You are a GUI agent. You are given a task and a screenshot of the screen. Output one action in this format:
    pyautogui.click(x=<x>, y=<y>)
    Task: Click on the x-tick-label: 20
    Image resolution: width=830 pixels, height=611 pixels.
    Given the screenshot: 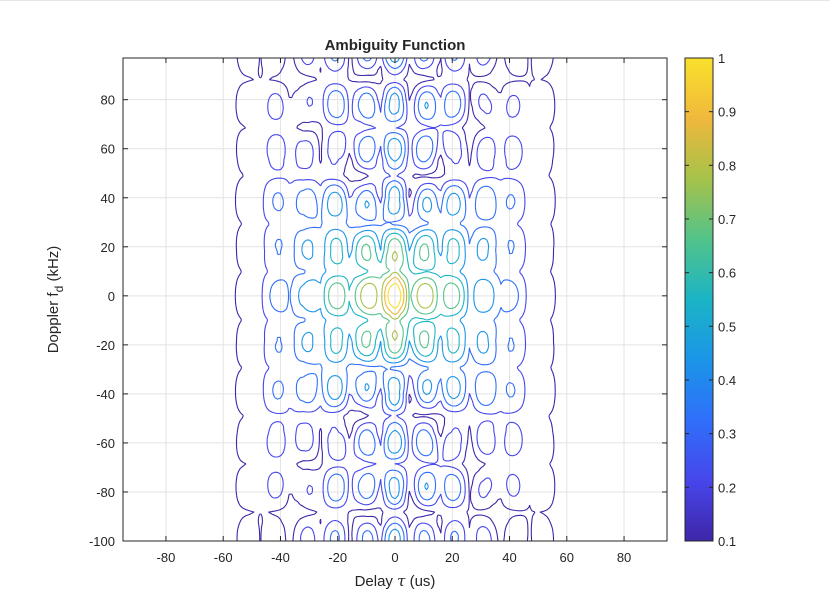 What is the action you would take?
    pyautogui.click(x=452, y=557)
    